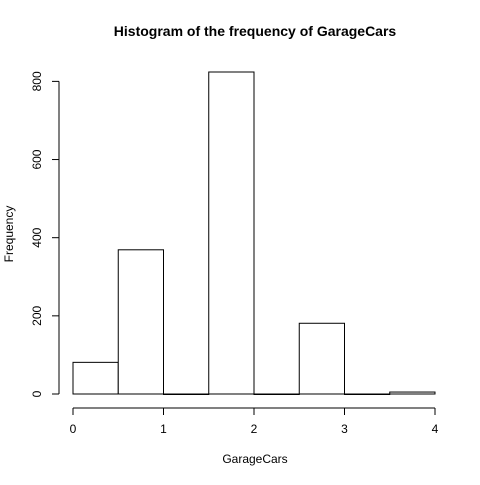  What do you see at coordinates (9, 234) in the screenshot?
I see `y-axis-label: Frequency` at bounding box center [9, 234].